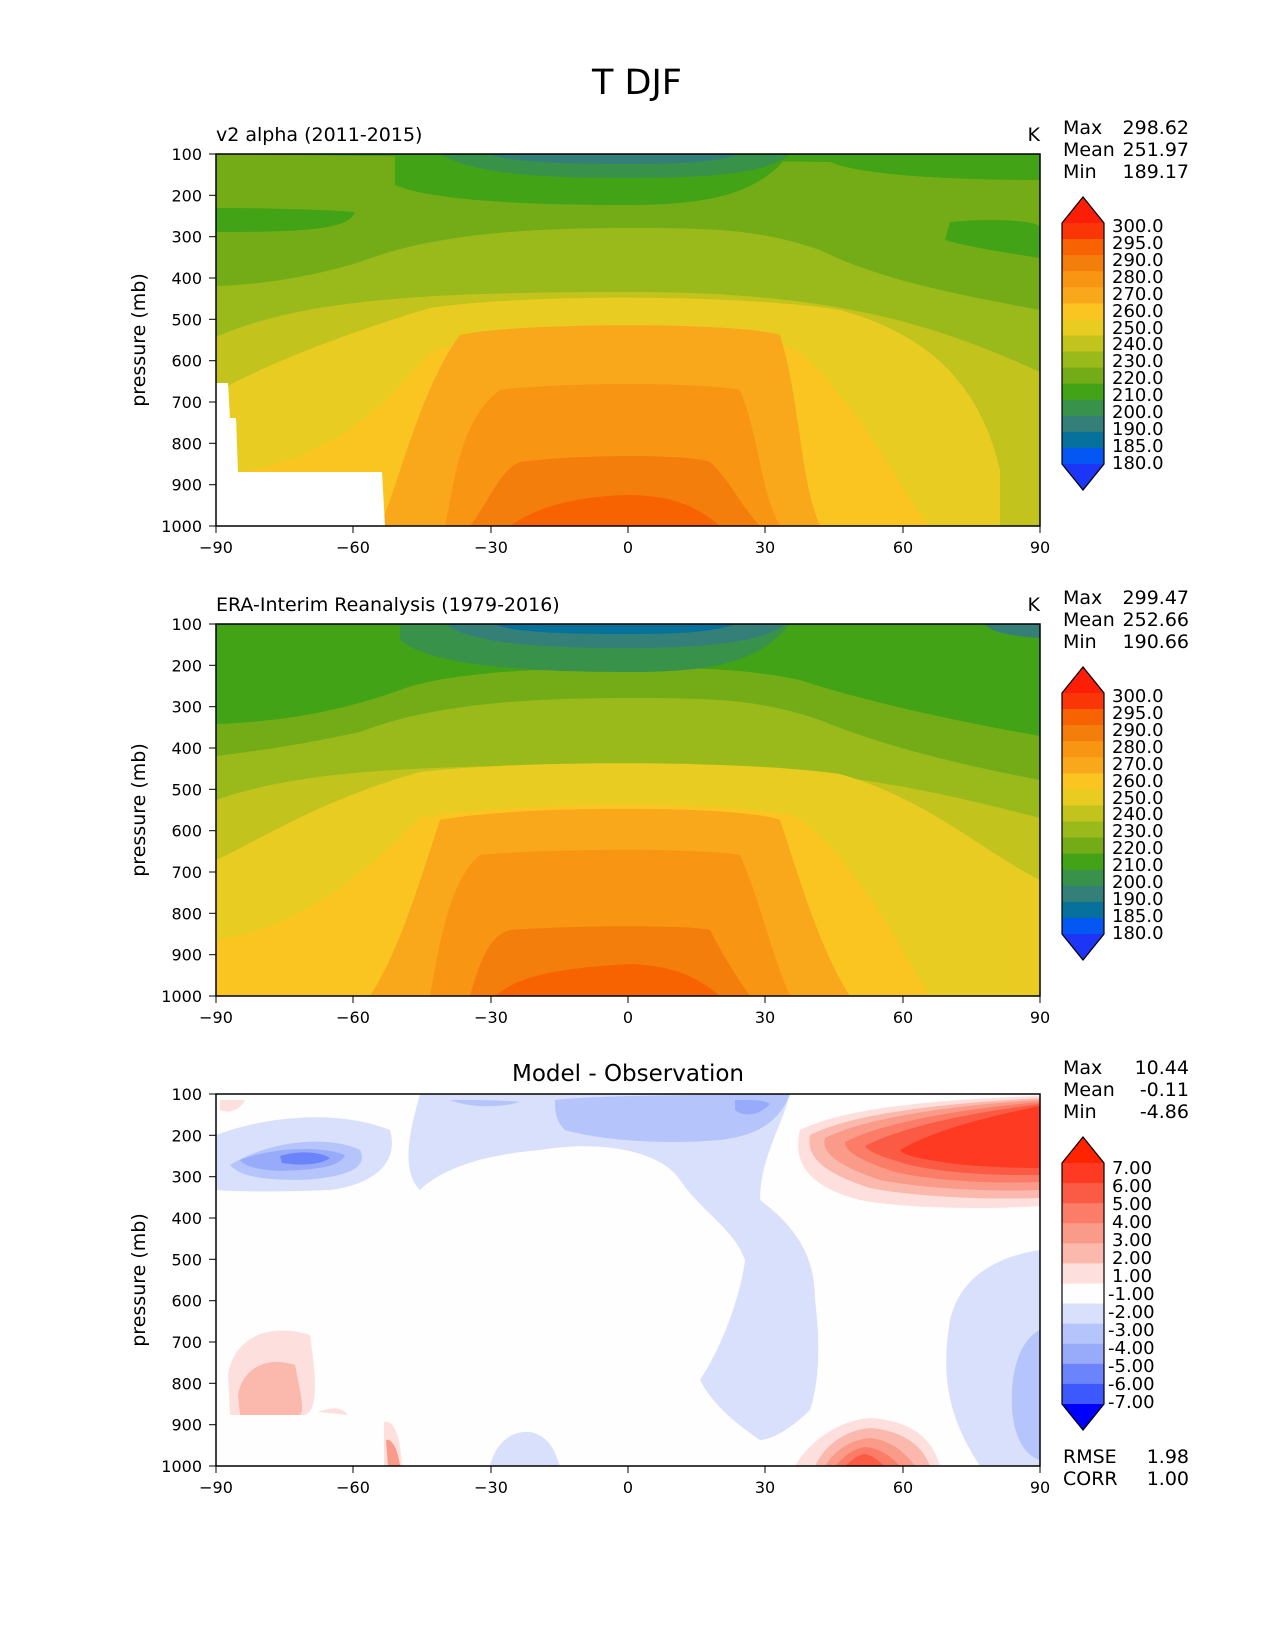 The width and height of the screenshot is (1275, 1650). Describe the element at coordinates (1168, 1479) in the screenshot. I see `panel-diff-corr-value: 1.00` at that location.